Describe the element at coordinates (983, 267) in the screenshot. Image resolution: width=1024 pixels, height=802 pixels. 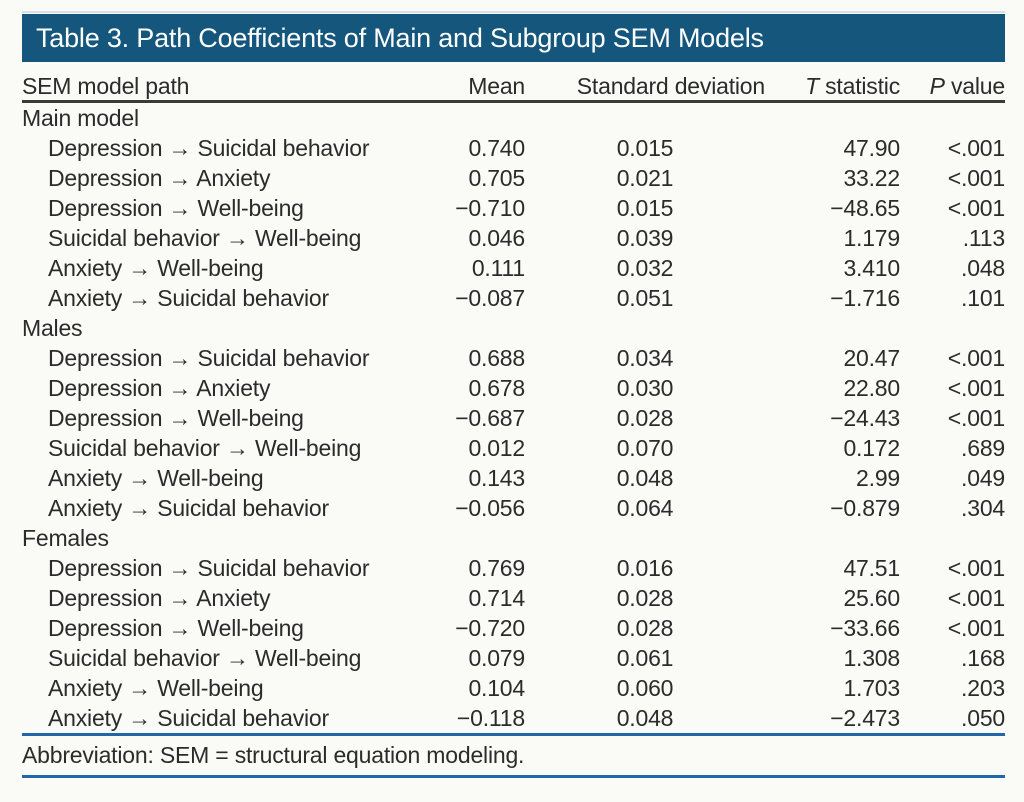
I see `cell-pvalue: .048` at that location.